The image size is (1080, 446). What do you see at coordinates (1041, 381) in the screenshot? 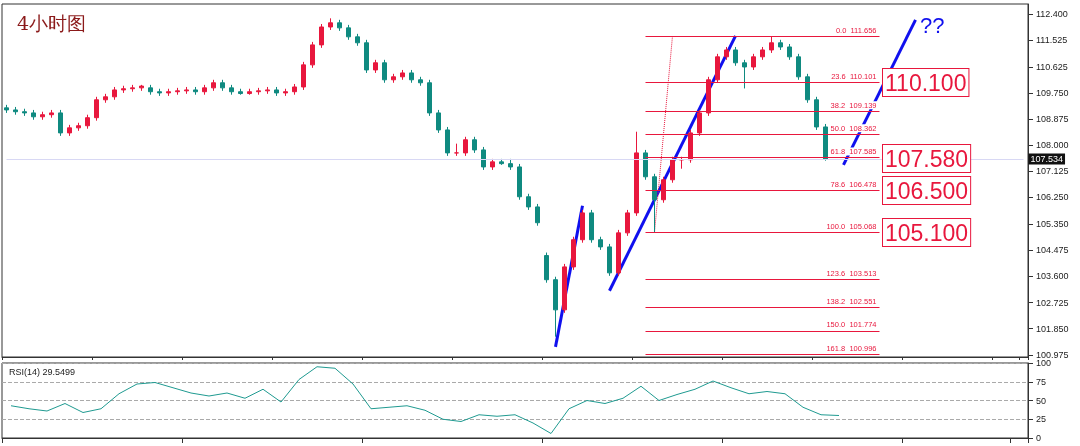
I see `y-tick-label: 75` at bounding box center [1041, 381].